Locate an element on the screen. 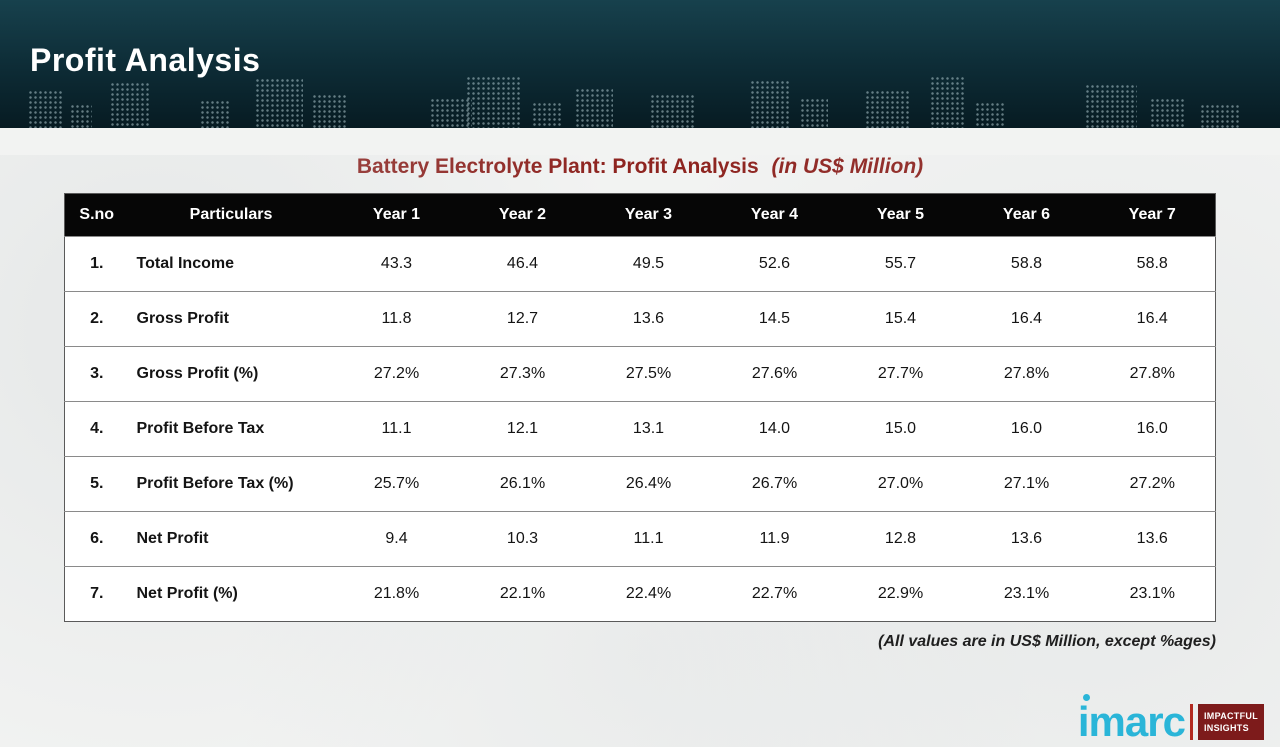 This screenshot has height=747, width=1280. logo-wordmark: imarc is located at coordinates (1131, 721).